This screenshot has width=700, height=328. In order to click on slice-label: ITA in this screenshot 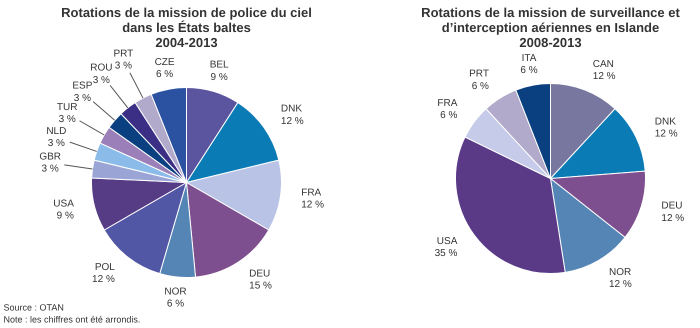, I will do `click(529, 58)`.